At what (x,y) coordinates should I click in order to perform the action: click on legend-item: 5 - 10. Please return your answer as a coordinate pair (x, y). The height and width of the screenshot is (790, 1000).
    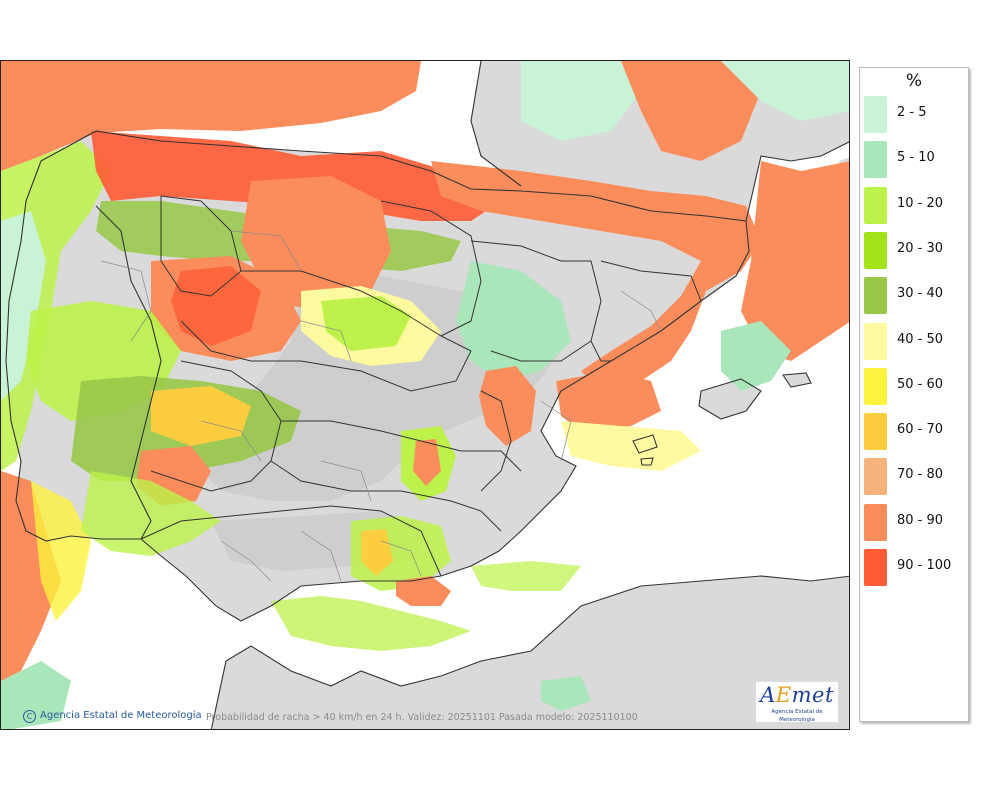
    Looking at the image, I should click on (916, 158).